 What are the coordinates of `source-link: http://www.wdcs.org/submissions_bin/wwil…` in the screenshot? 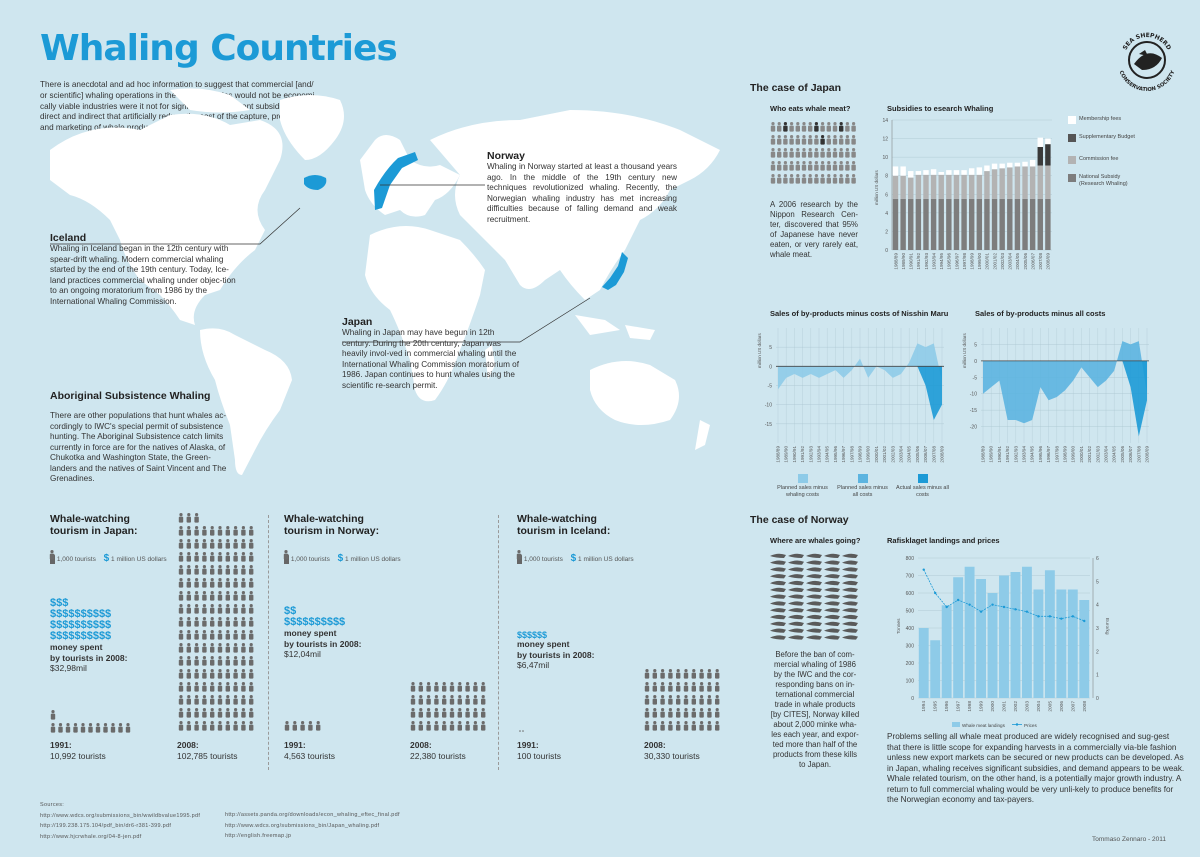 It's located at (120, 815).